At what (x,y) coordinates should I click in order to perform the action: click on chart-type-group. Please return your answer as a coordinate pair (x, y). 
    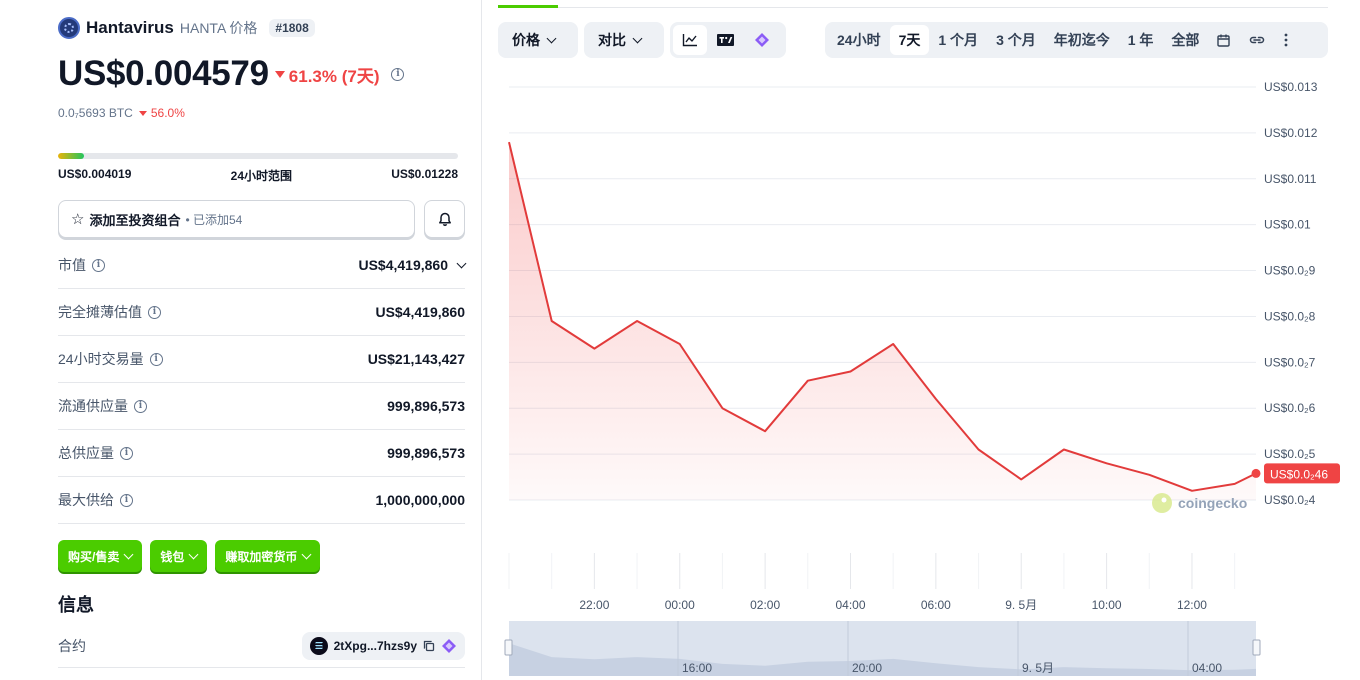
    Looking at the image, I should click on (728, 40).